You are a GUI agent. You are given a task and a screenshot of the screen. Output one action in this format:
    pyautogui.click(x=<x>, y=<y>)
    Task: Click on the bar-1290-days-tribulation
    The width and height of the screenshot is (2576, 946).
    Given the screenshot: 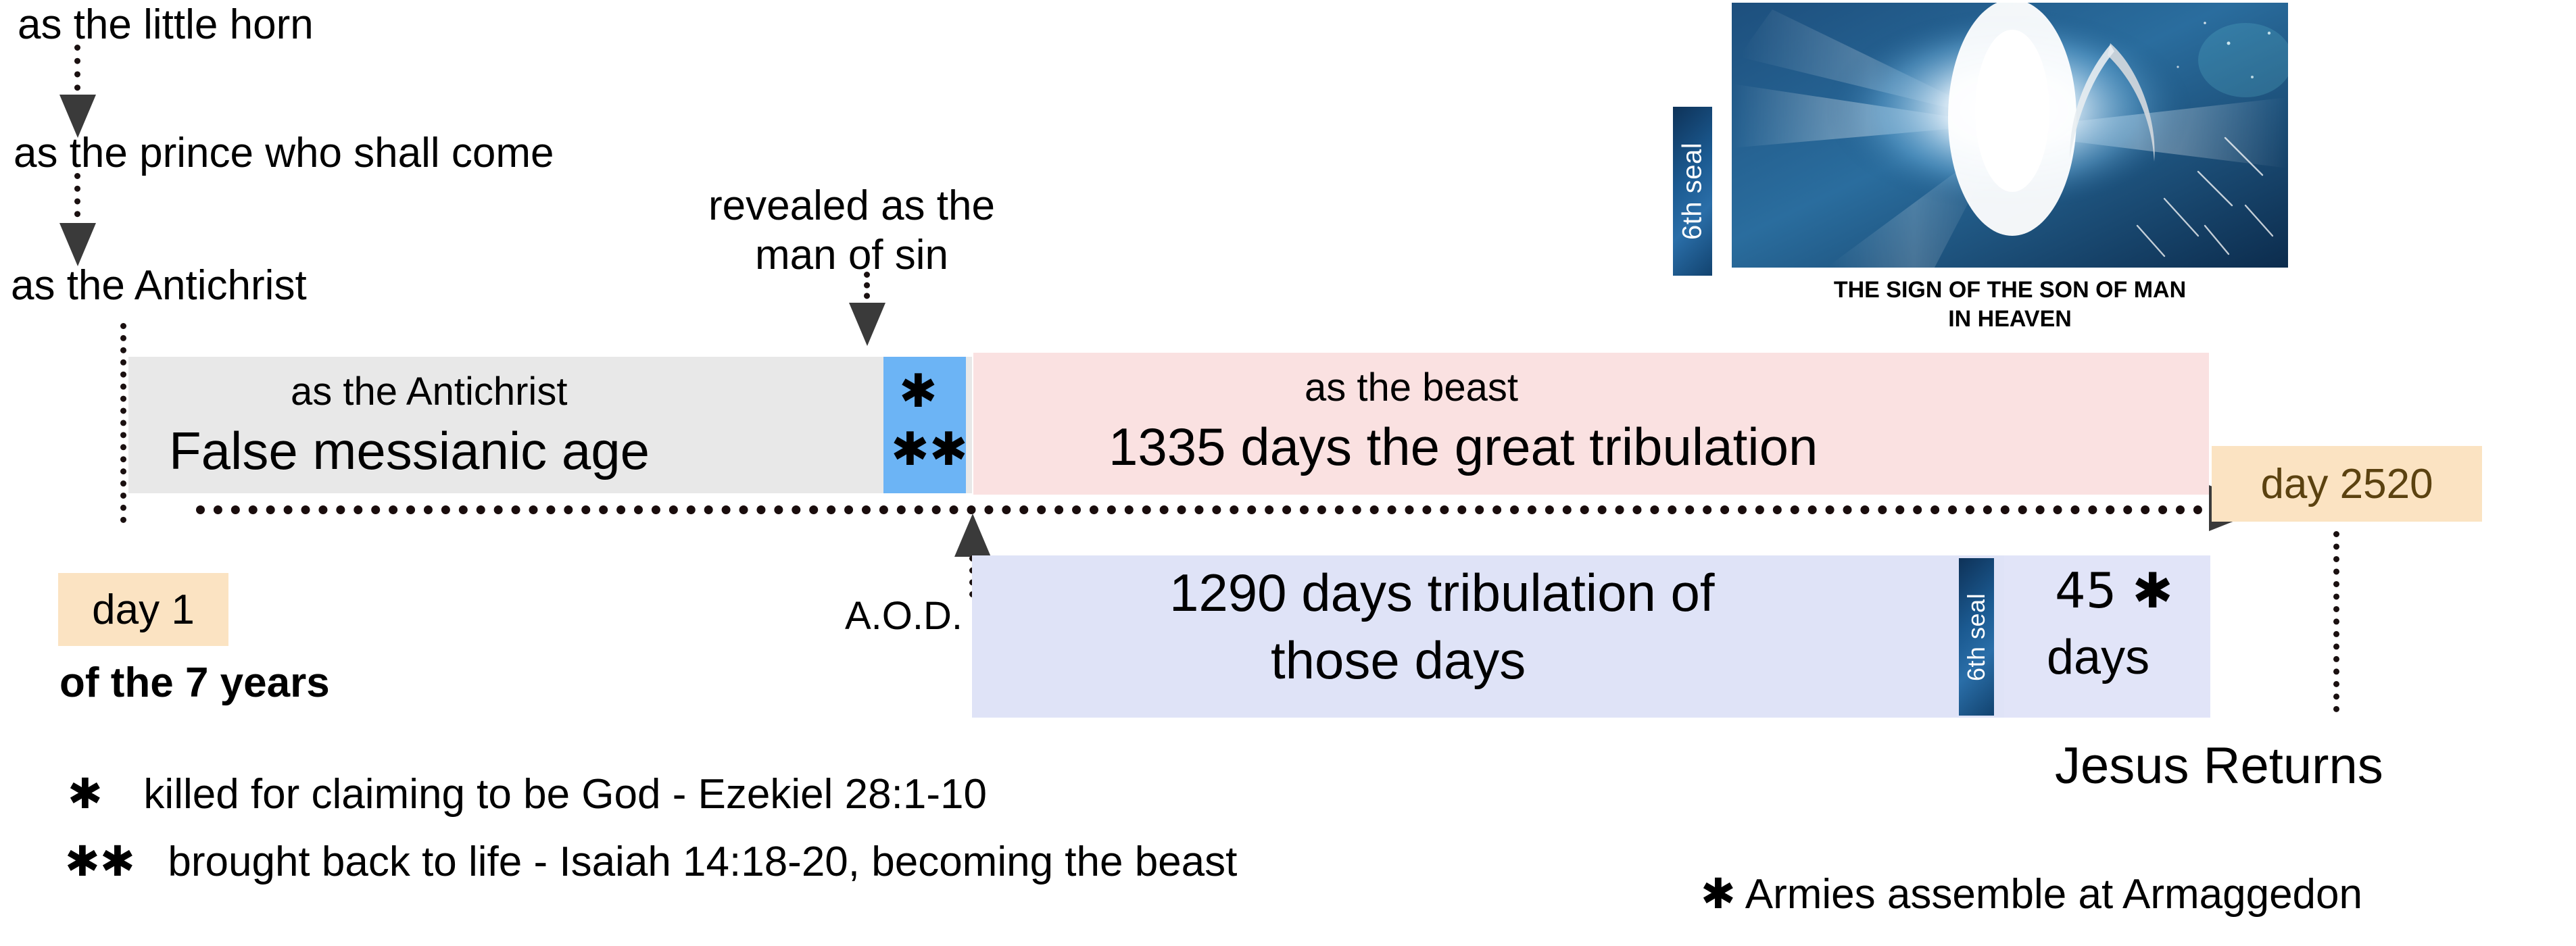 What is the action you would take?
    pyautogui.click(x=1591, y=636)
    